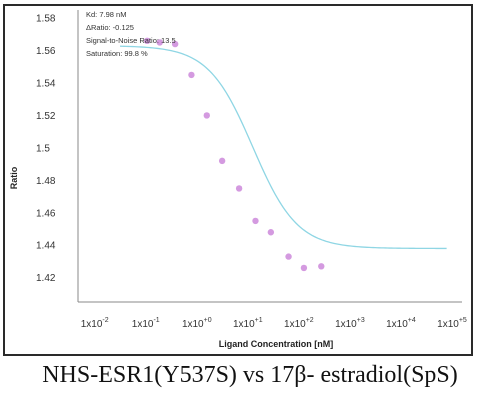 The height and width of the screenshot is (420, 500). I want to click on y-axis-label: Ratio, so click(14, 177).